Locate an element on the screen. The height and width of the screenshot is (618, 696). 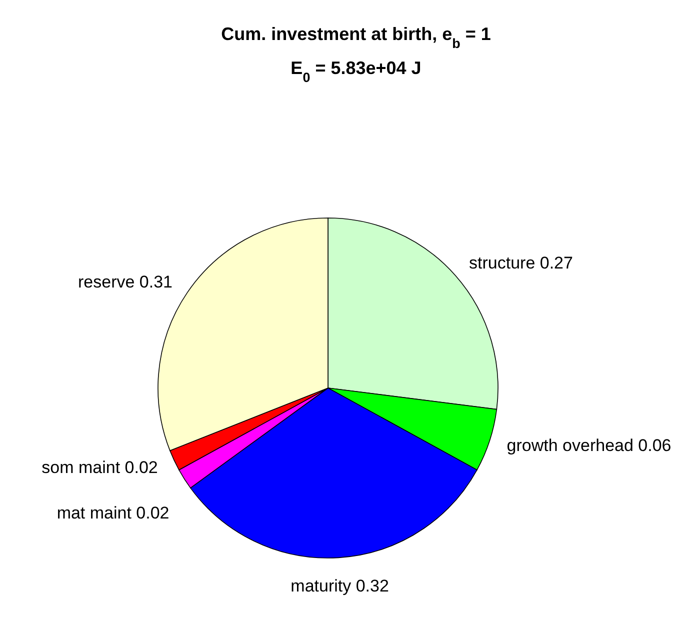
slice-label: mat maint 0.02 is located at coordinates (113, 513).